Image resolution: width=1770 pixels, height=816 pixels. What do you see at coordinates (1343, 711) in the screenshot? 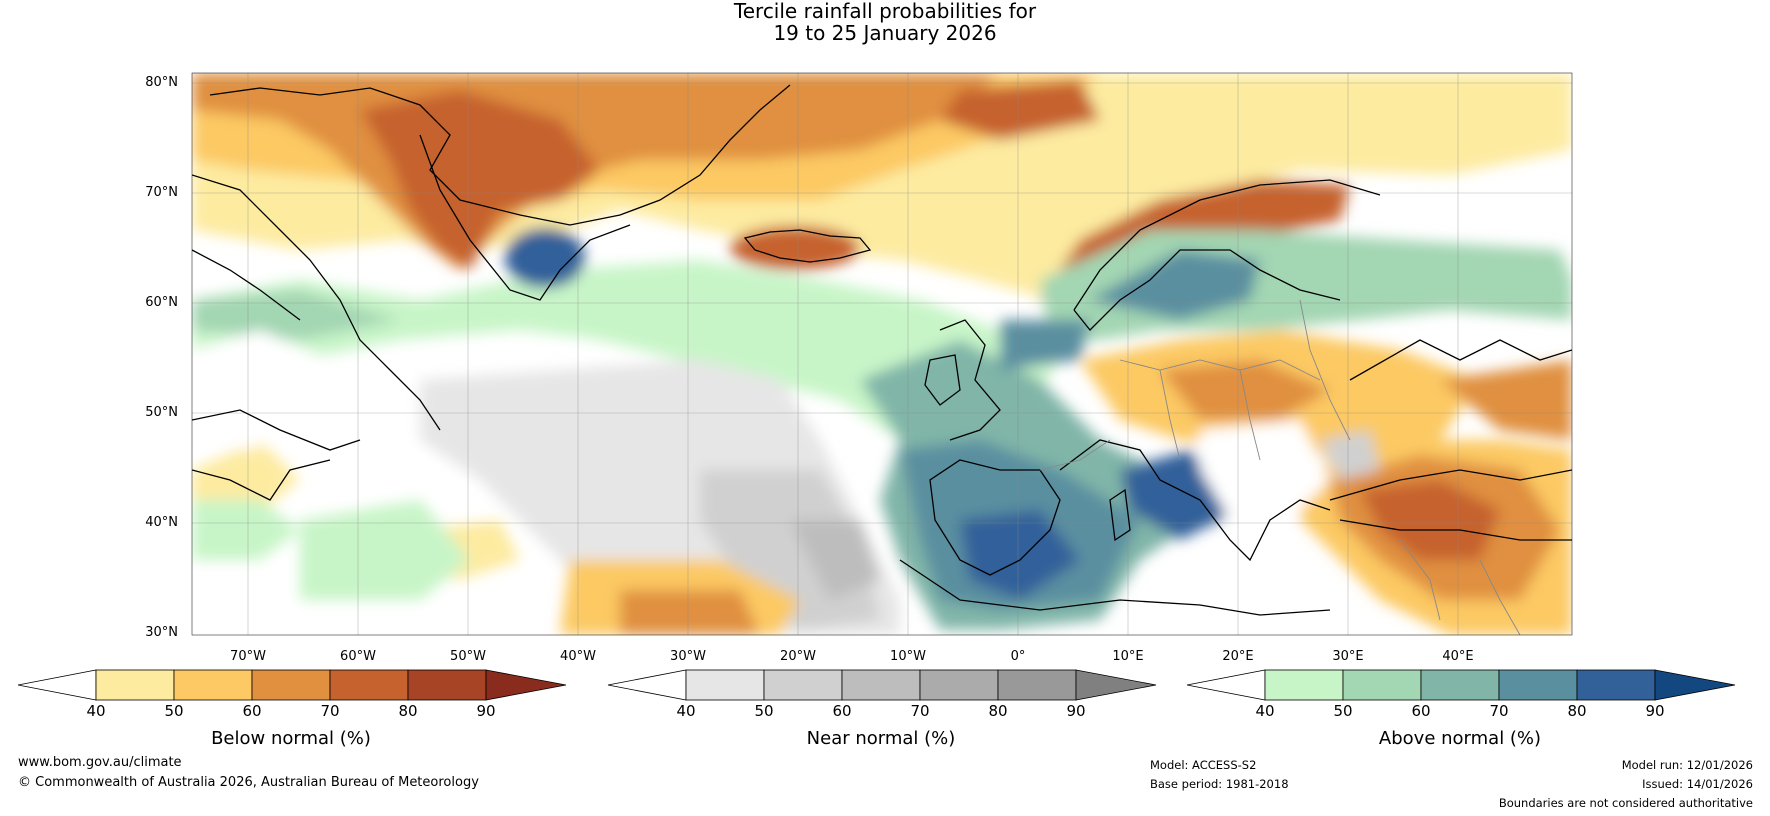
I see `colorbar-above-tick: 50` at bounding box center [1343, 711].